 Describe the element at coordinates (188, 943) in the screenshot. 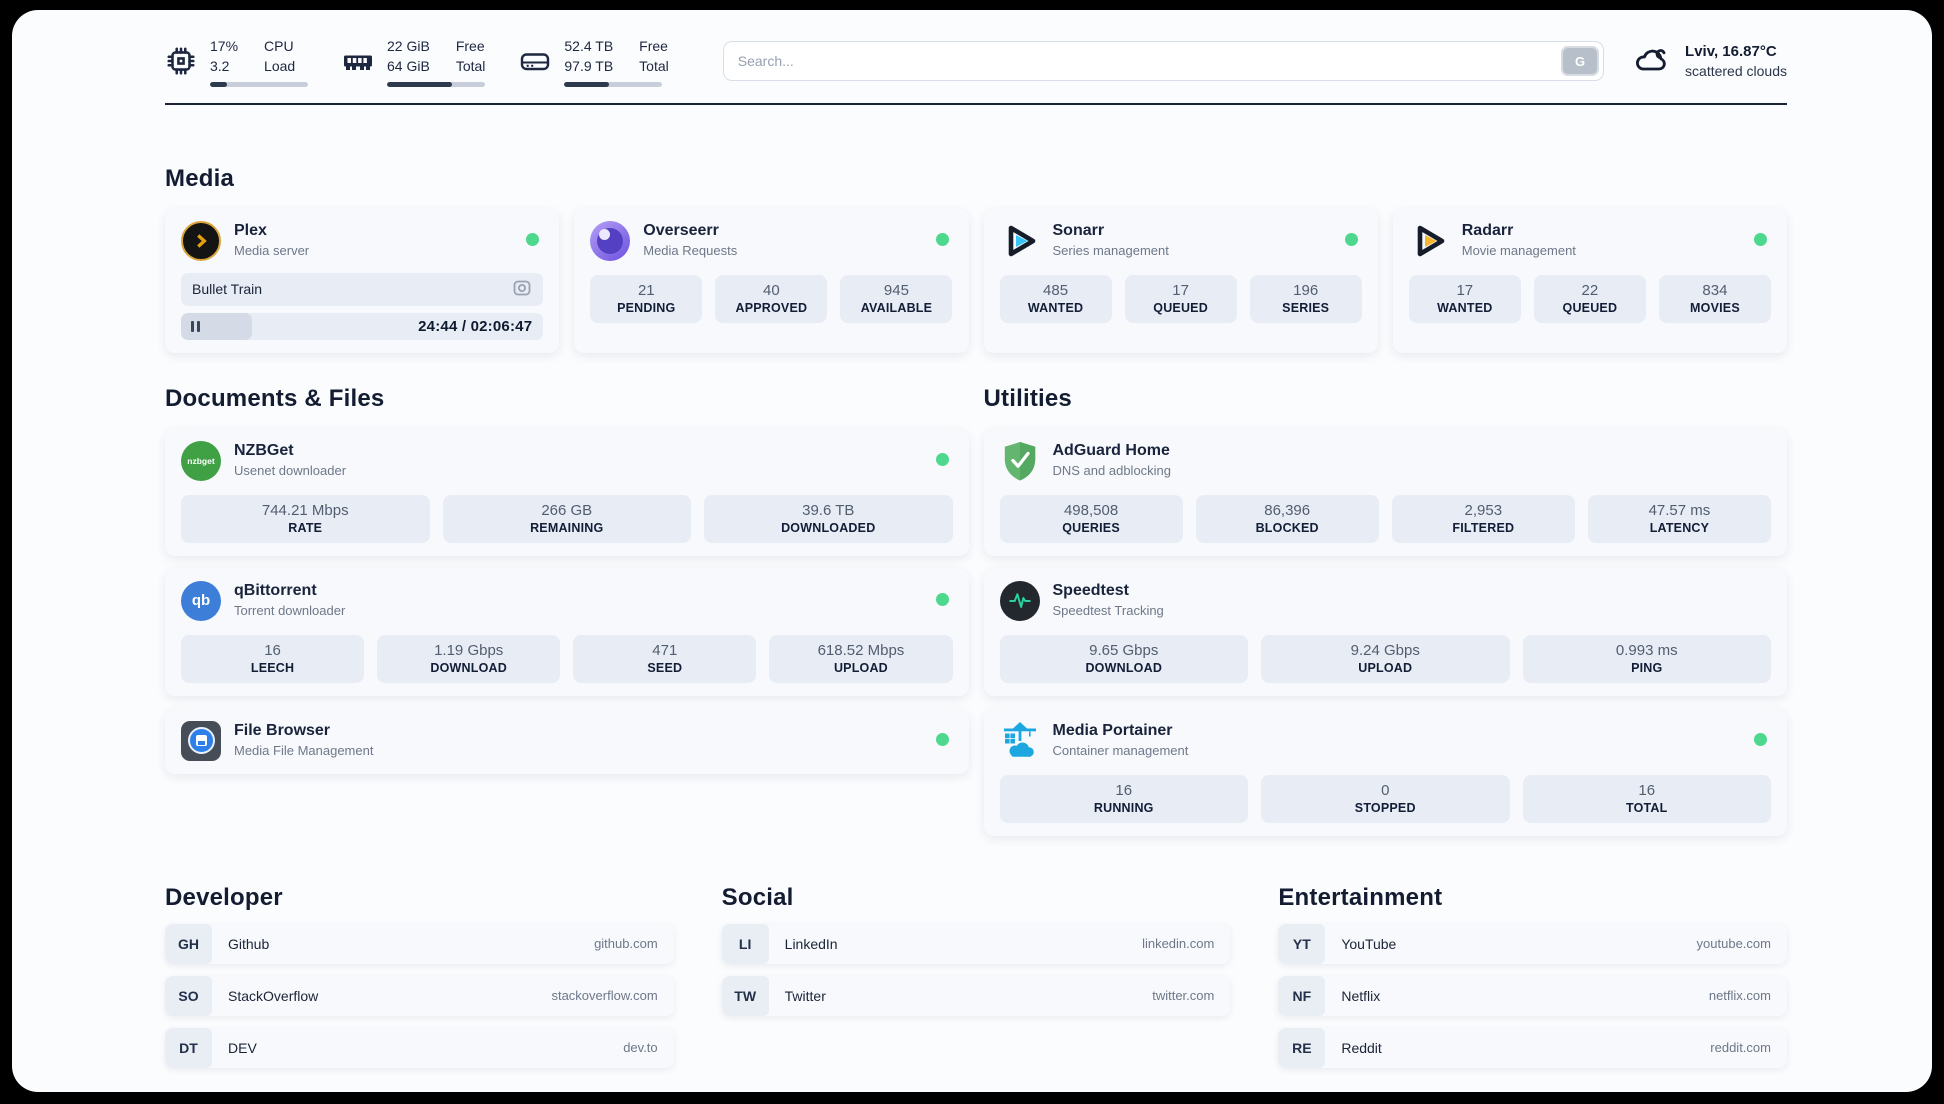

I see `link-tag: GH` at that location.